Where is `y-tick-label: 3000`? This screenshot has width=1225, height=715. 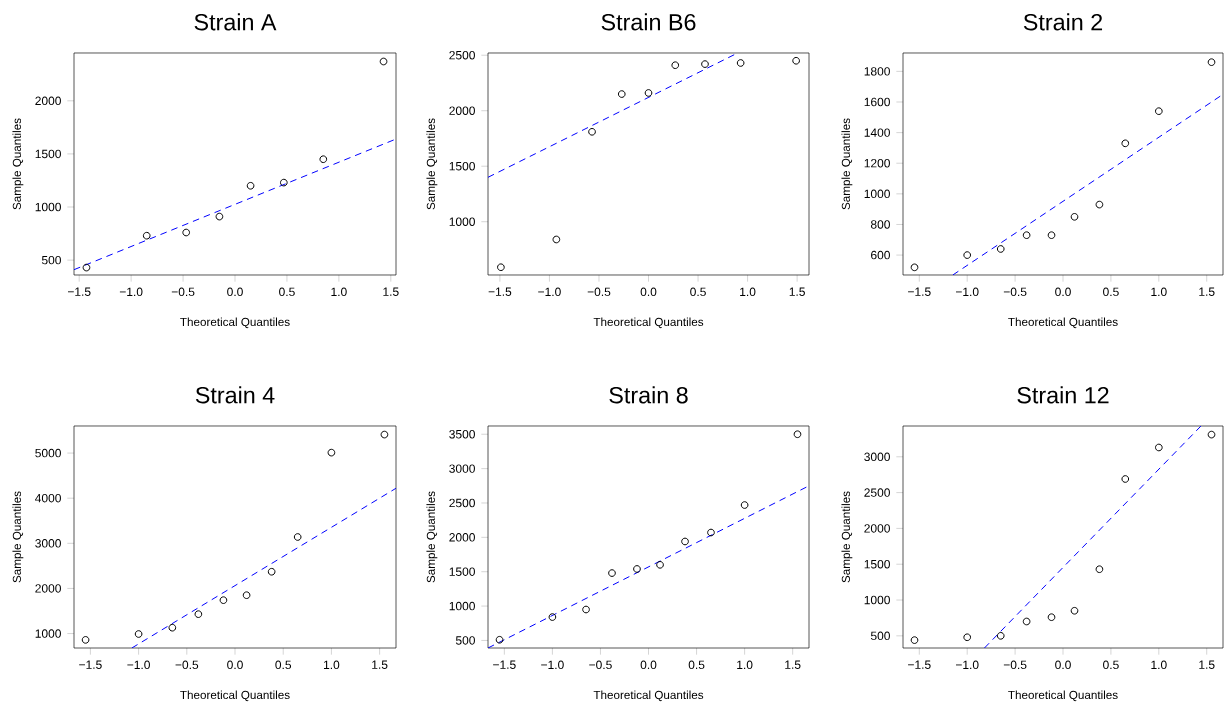 y-tick-label: 3000 is located at coordinates (48, 543).